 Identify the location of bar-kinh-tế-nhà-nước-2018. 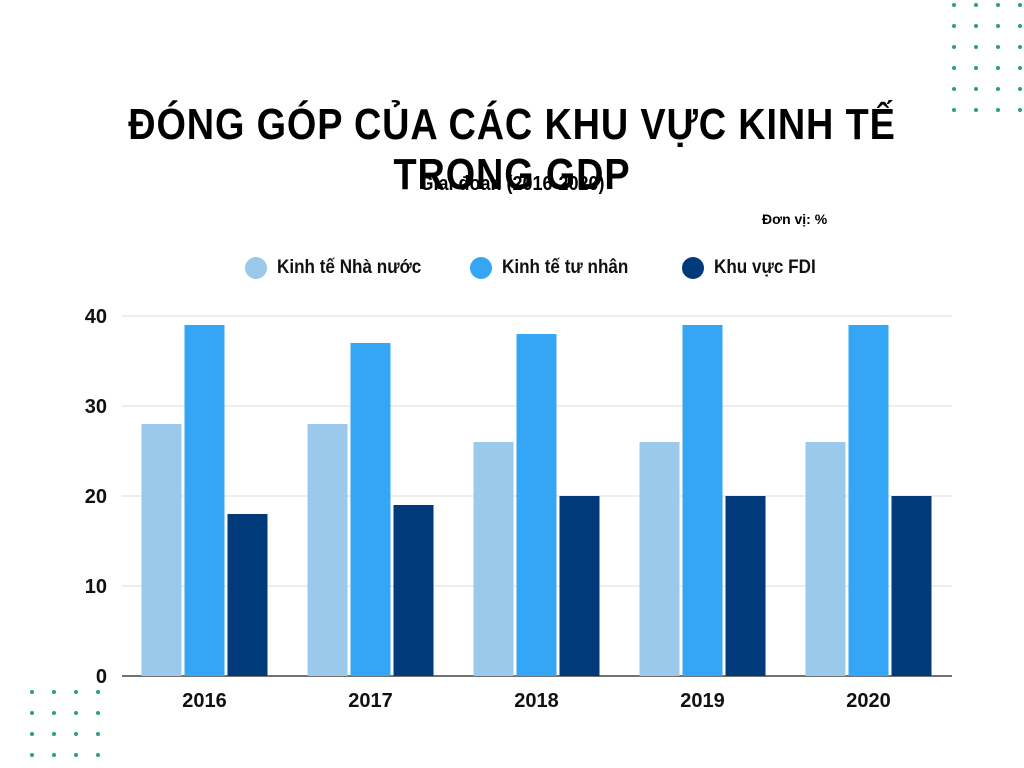
(493, 559).